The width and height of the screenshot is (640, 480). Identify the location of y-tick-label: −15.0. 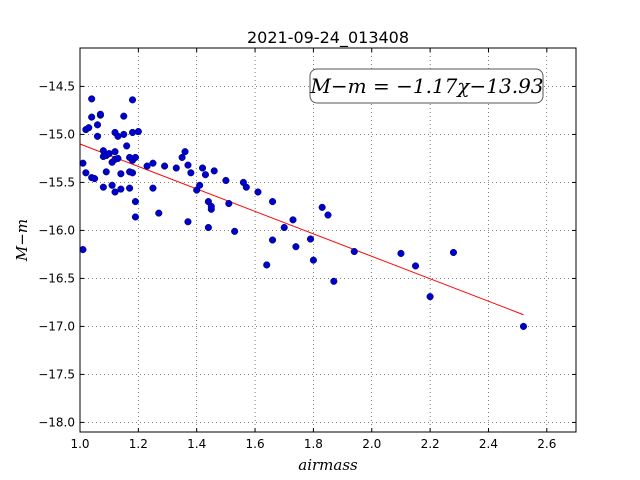
(56, 134).